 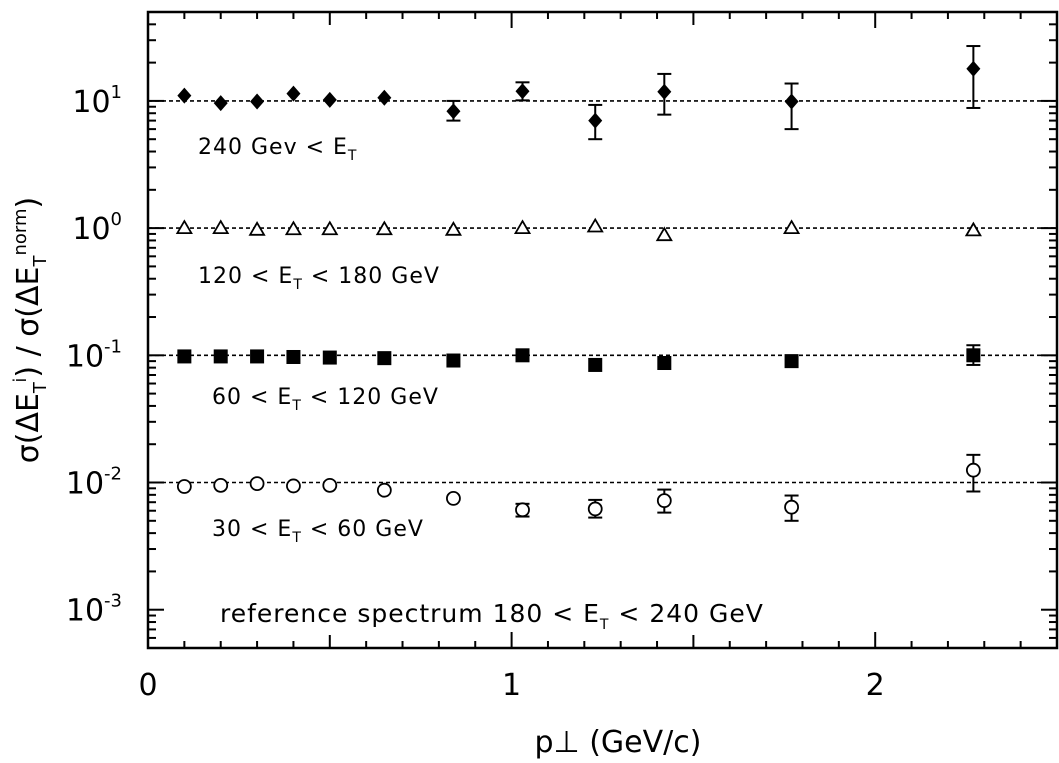 What do you see at coordinates (116, 219) in the screenshot?
I see `y-tick-exponent: 0` at bounding box center [116, 219].